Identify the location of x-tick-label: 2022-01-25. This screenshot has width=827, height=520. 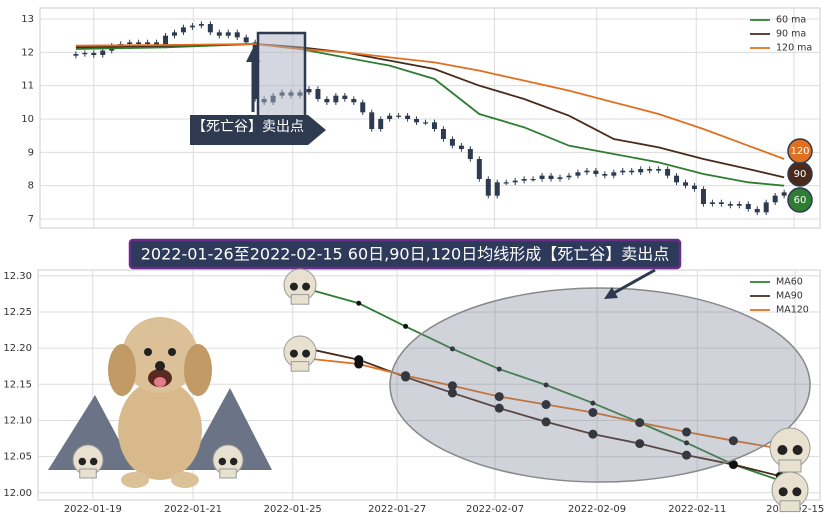
(293, 509).